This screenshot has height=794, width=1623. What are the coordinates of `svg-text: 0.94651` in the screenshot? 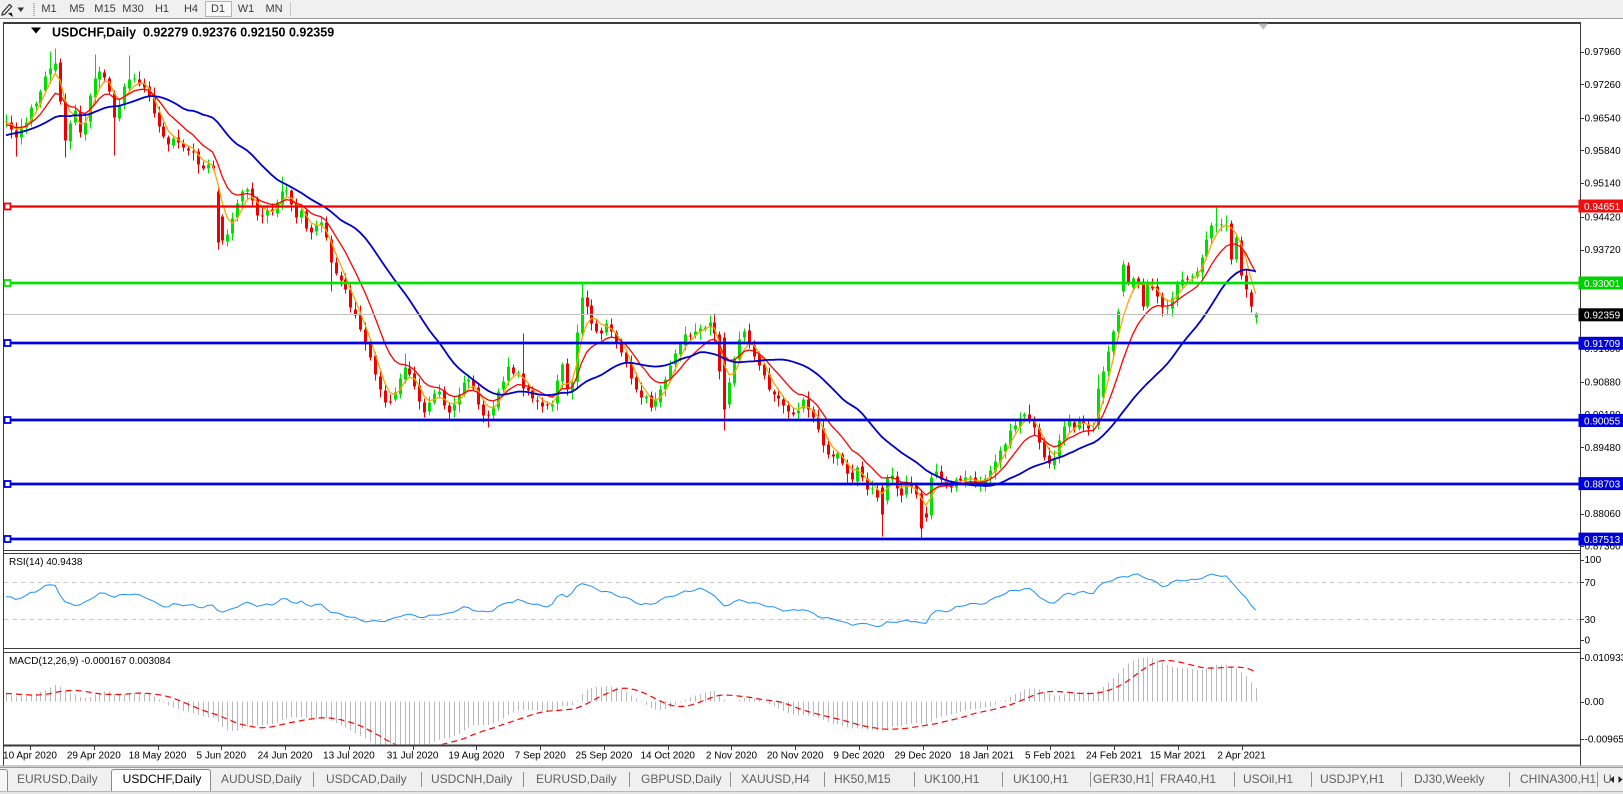 It's located at (1602, 207).